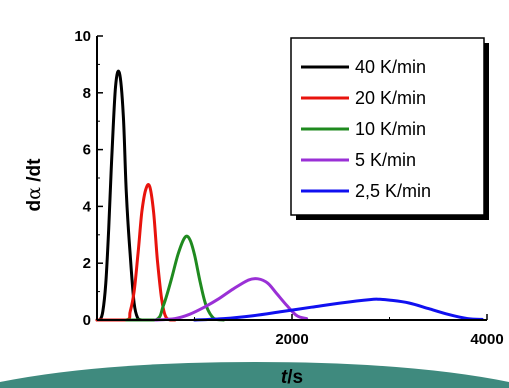  I want to click on legend-label-3: 5 K/min, so click(385, 160).